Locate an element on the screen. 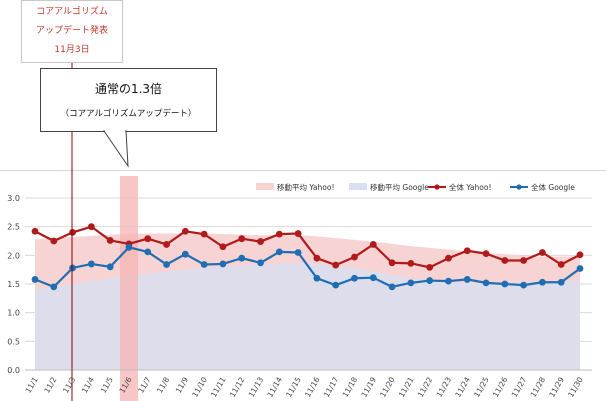 This screenshot has width=606, height=401. x-tick-label: 11/25 is located at coordinates (481, 386).